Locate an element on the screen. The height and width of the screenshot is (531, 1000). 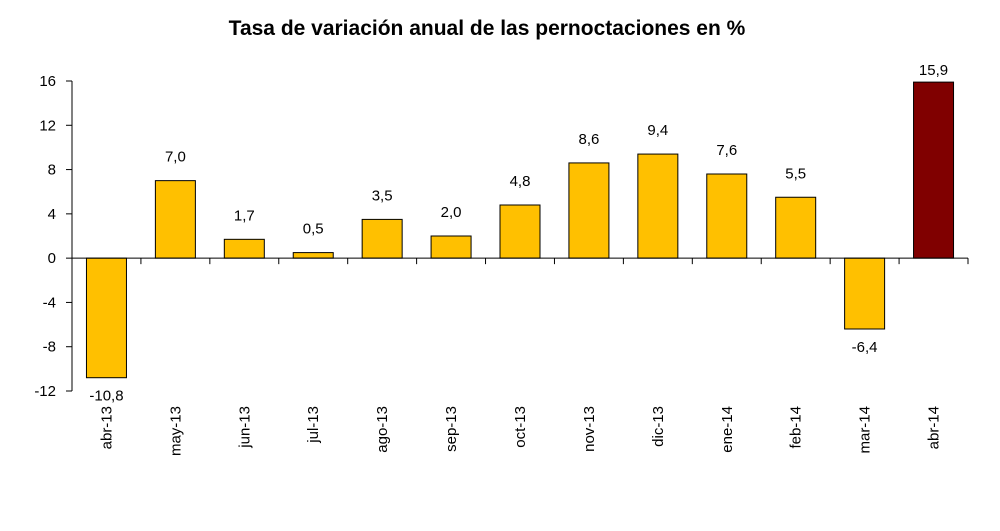
data-label: 3,5 is located at coordinates (382, 195).